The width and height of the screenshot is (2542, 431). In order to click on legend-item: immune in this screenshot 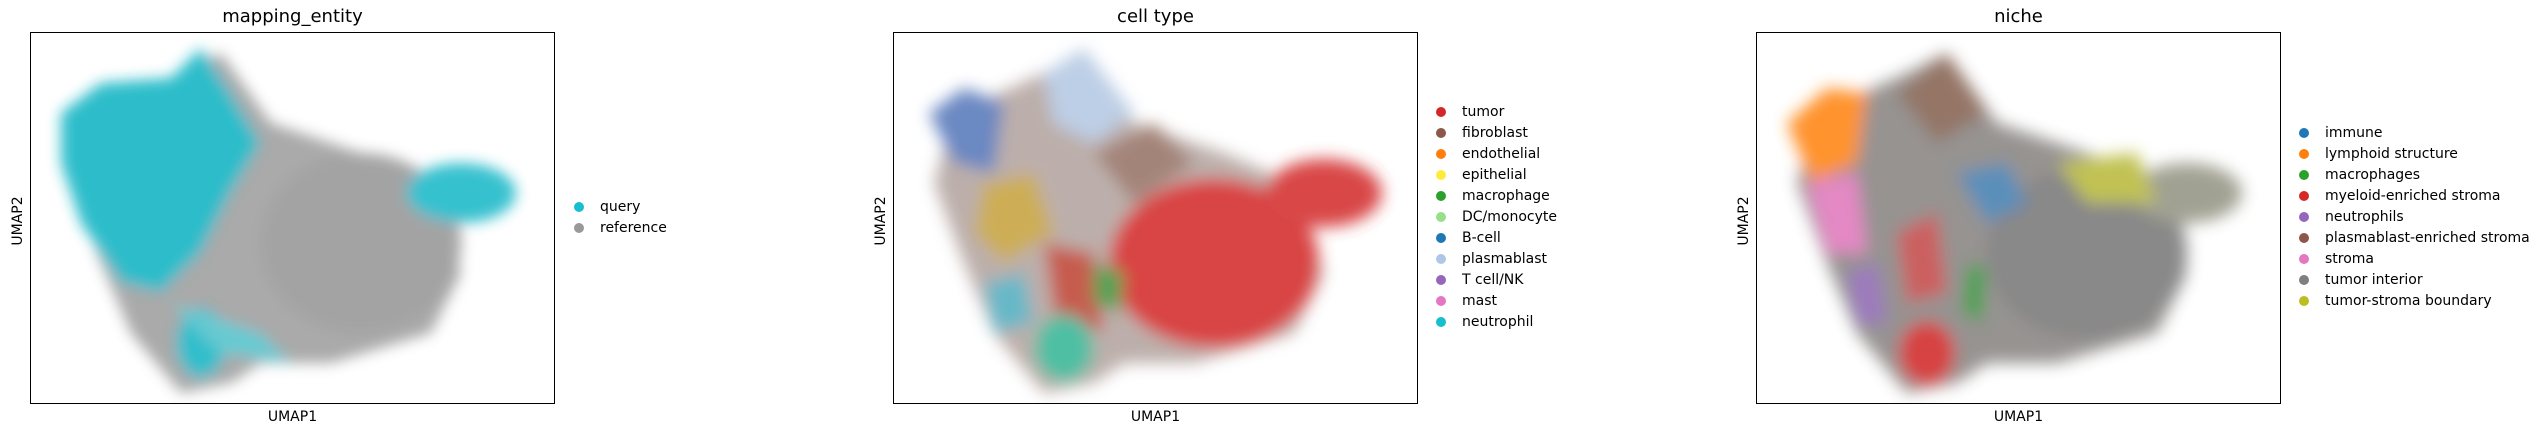, I will do `click(2414, 132)`.